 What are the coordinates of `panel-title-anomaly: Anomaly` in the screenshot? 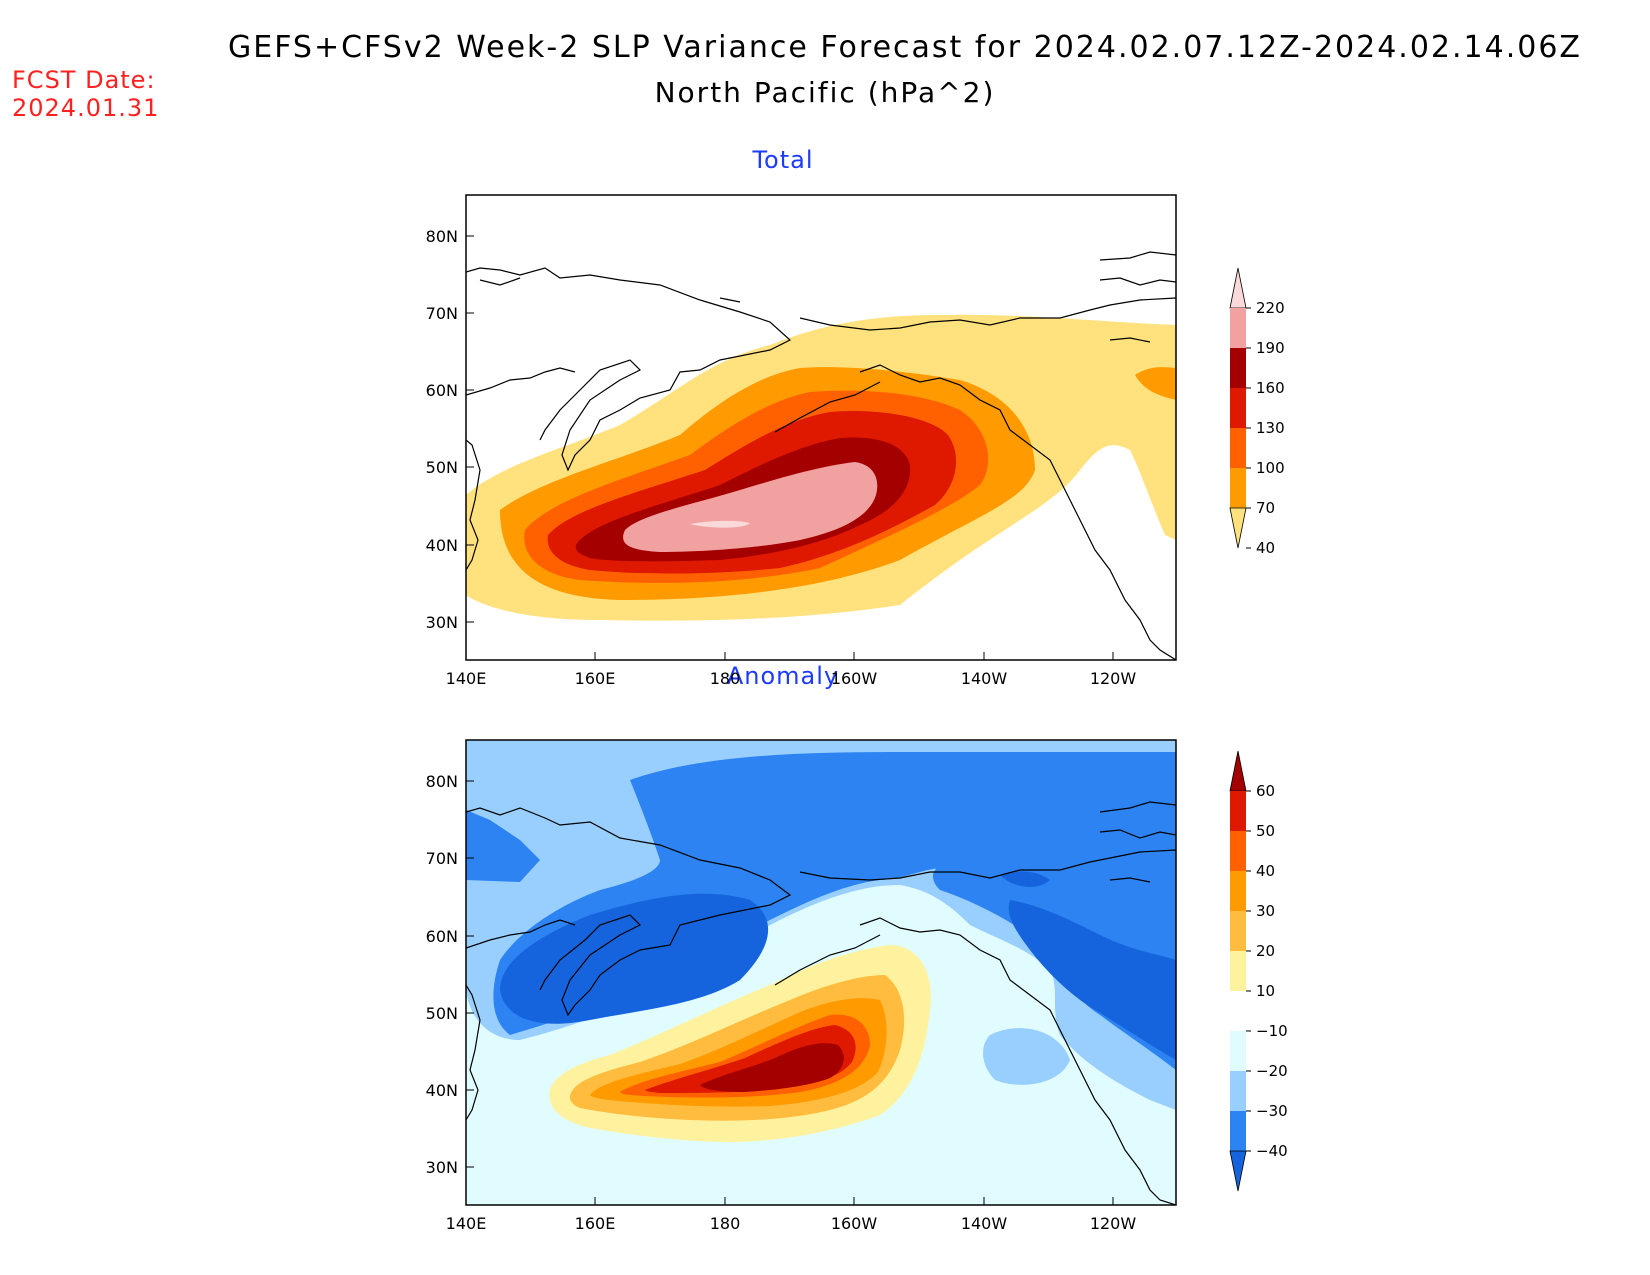 It's located at (783, 676).